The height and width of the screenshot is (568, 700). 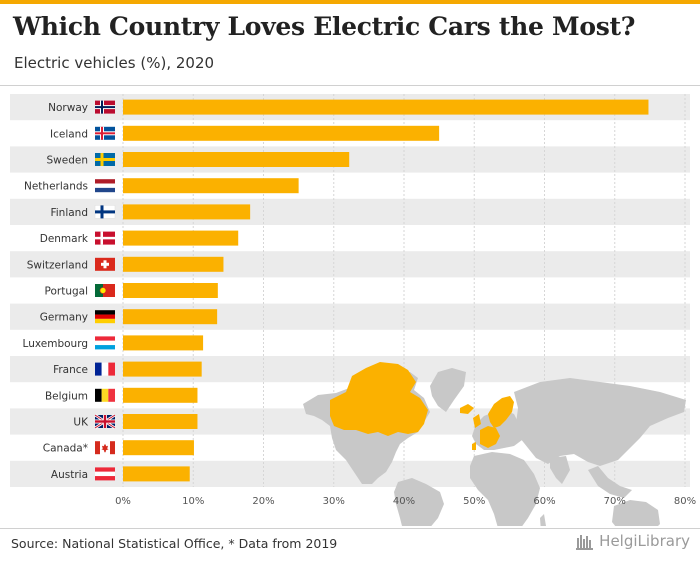 I want to click on flag-icons, so click(x=105, y=290).